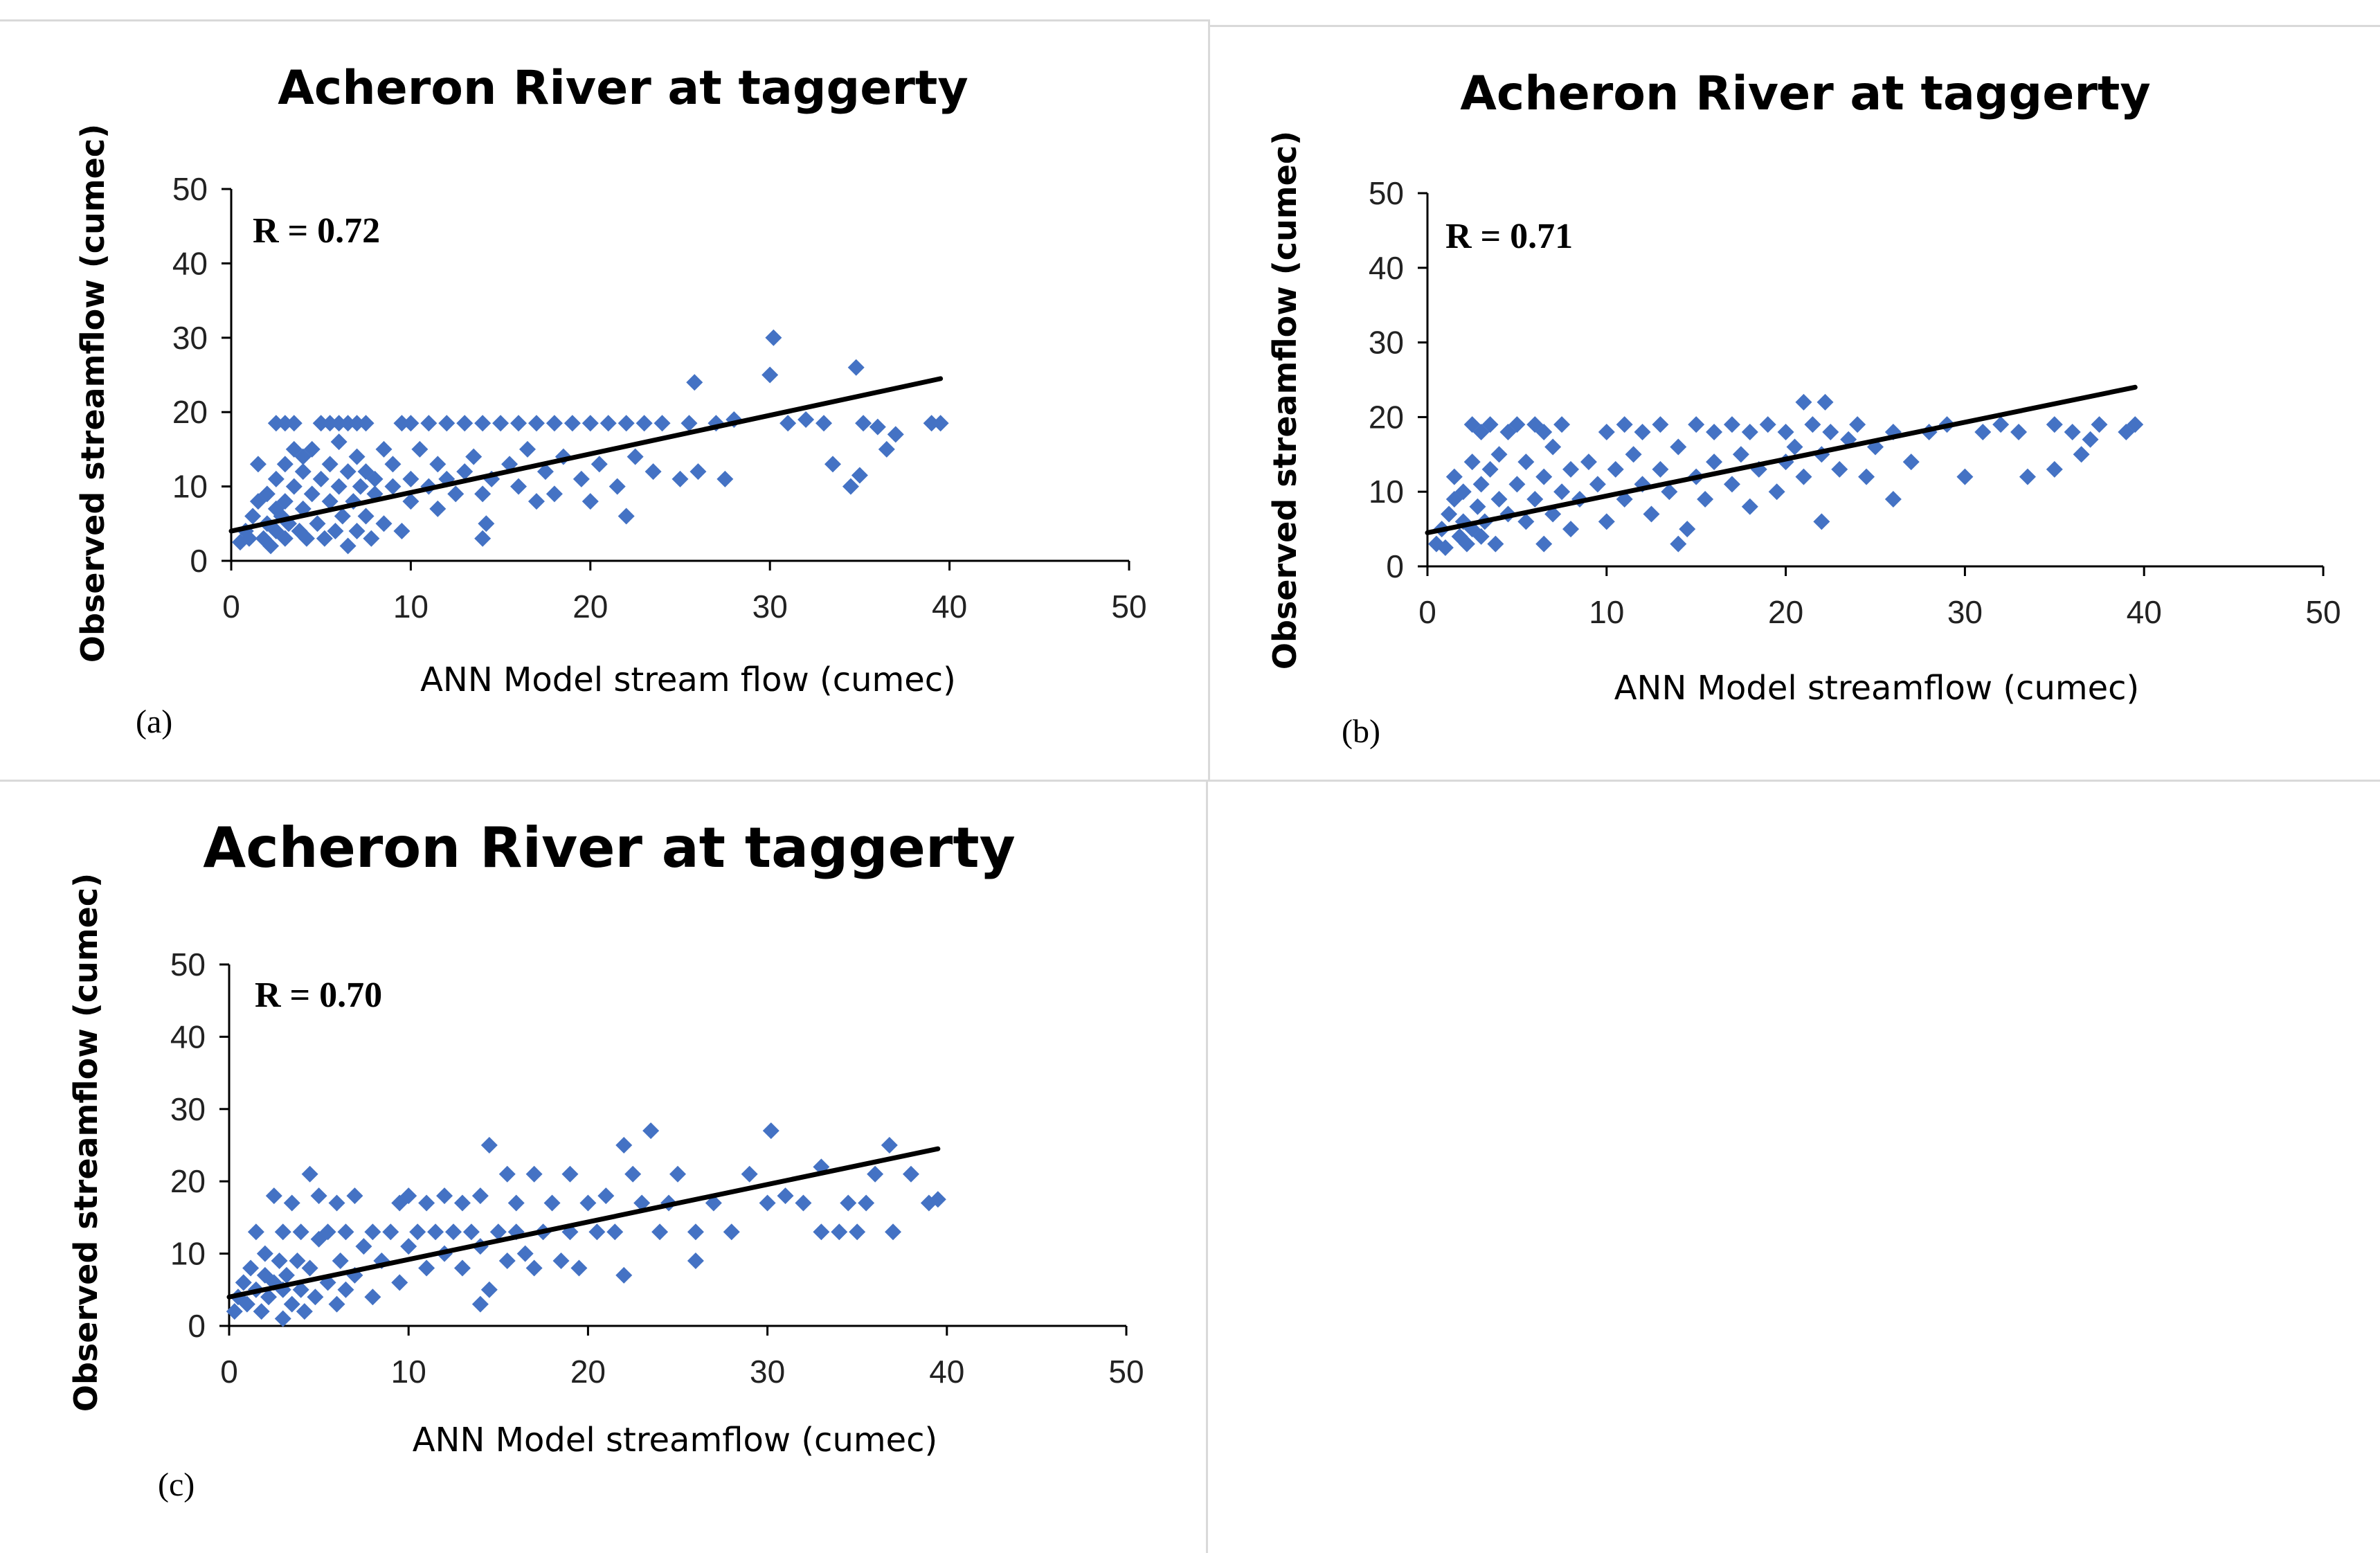 This screenshot has height=1553, width=2380. I want to click on frame-line-top-left, so click(604, 20).